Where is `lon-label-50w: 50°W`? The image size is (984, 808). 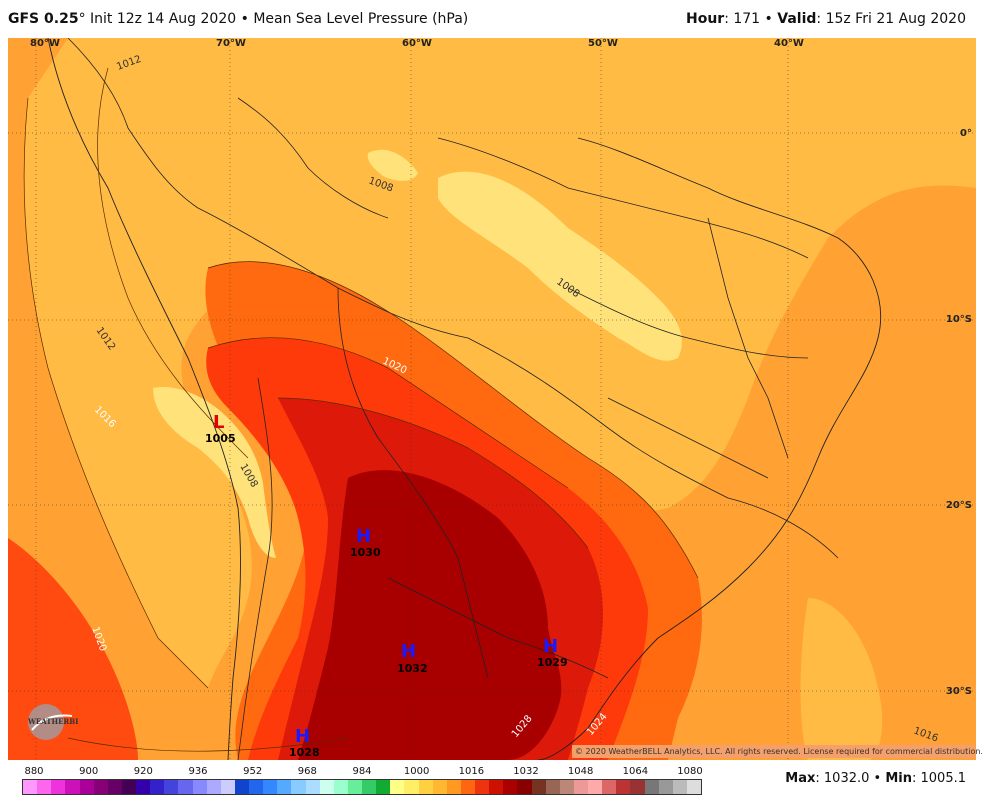 lon-label-50w: 50°W is located at coordinates (603, 43).